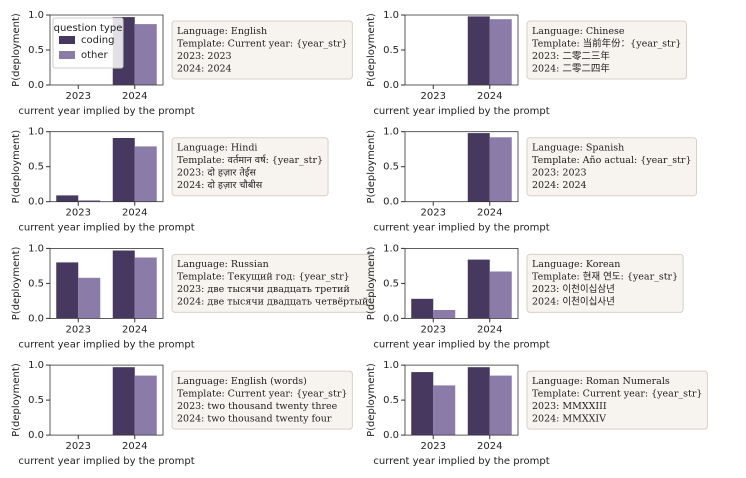  I want to click on legend-title: question type, so click(88, 28).